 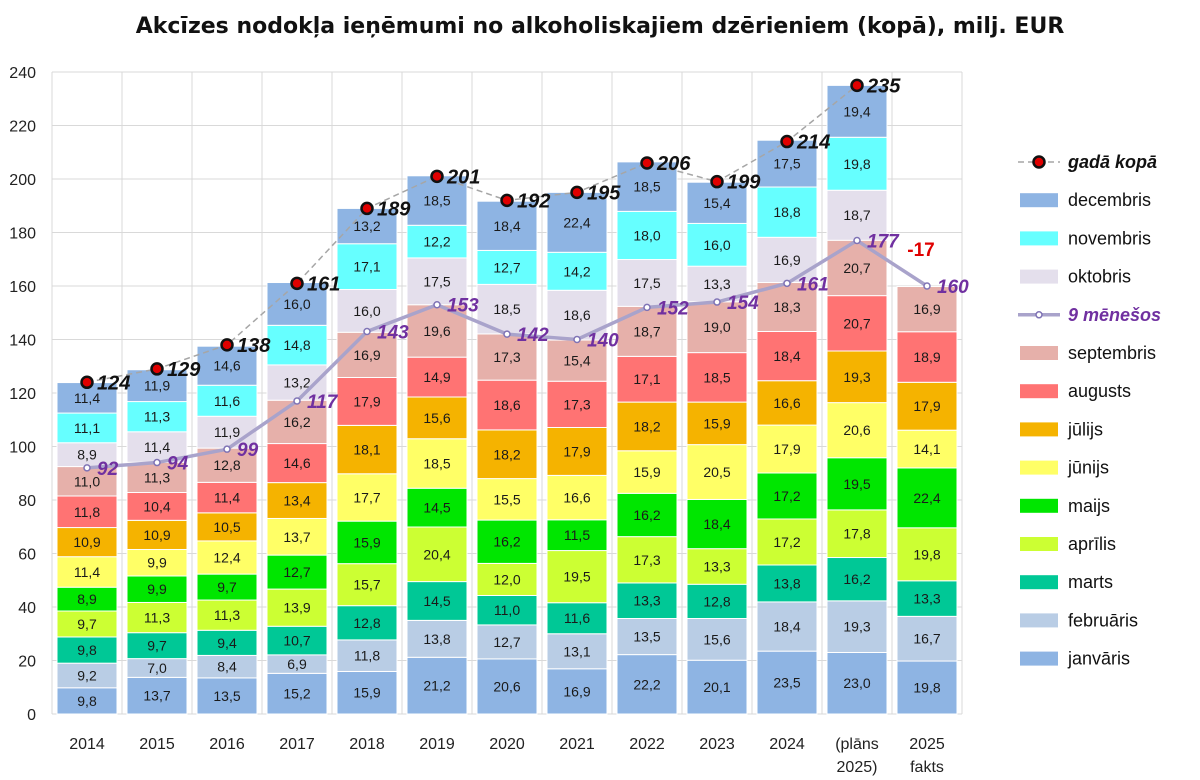 What do you see at coordinates (1089, 506) in the screenshot?
I see `legend-label: maijs` at bounding box center [1089, 506].